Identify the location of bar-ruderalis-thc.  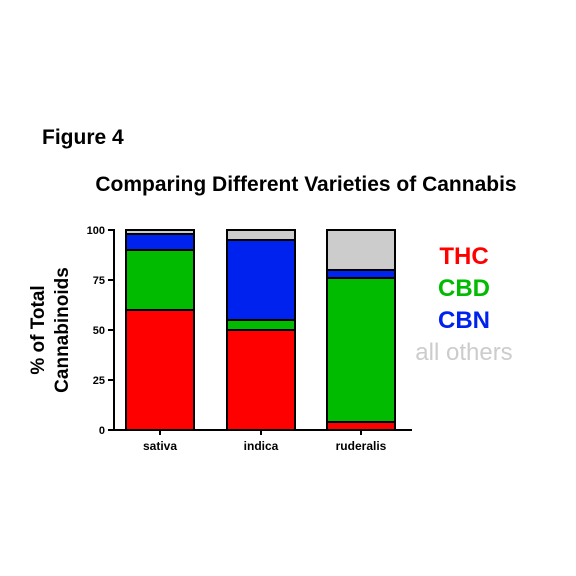
(361, 426).